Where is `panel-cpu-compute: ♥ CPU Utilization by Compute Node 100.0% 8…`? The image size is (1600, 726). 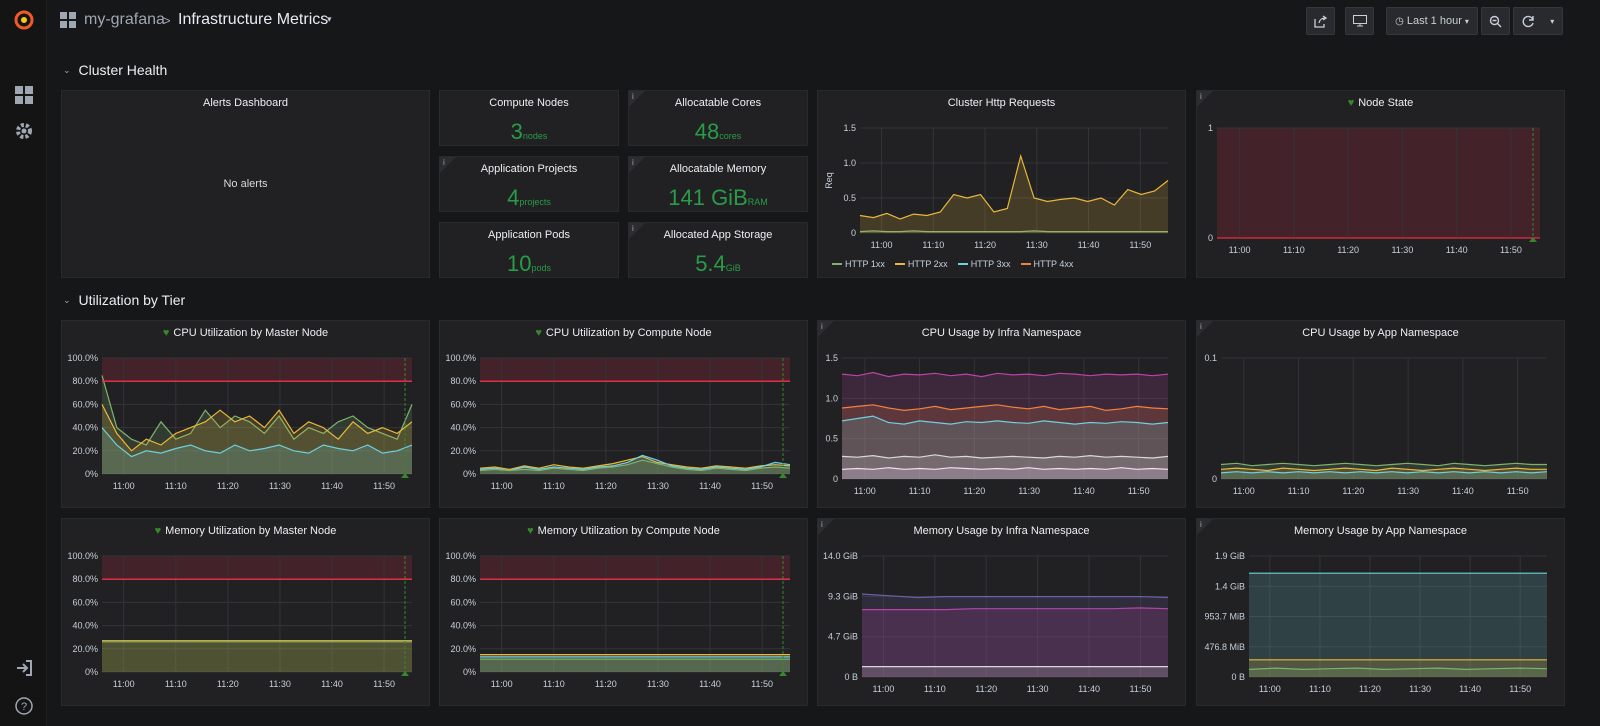 panel-cpu-compute: ♥ CPU Utilization by Compute Node 100.0% 8… is located at coordinates (623, 414).